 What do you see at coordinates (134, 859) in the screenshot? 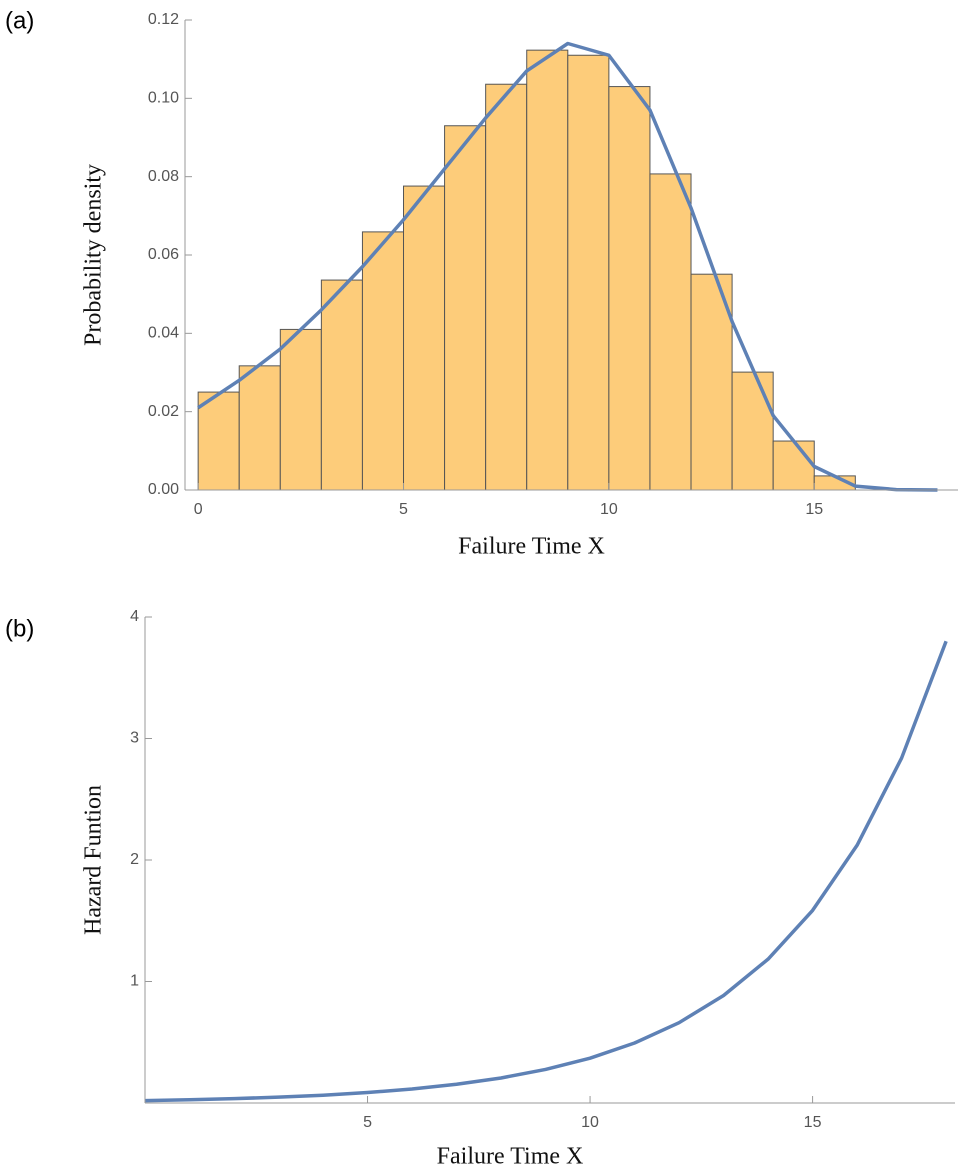
I see `y-tick-label: 2` at bounding box center [134, 859].